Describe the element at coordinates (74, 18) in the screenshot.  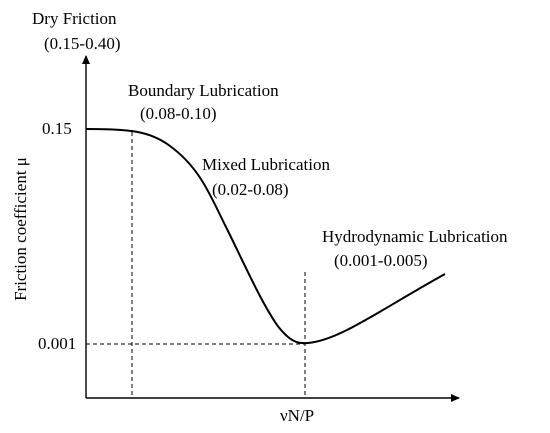
I see `dry-friction-label: Dry Friction` at that location.